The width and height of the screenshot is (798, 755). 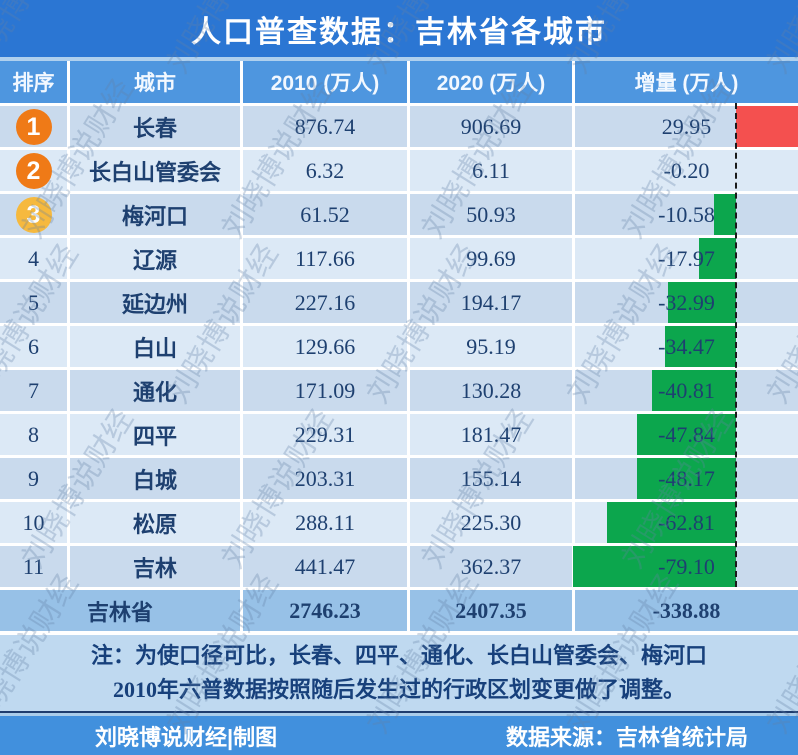 I want to click on delta-value: -62.81, so click(x=686, y=522).